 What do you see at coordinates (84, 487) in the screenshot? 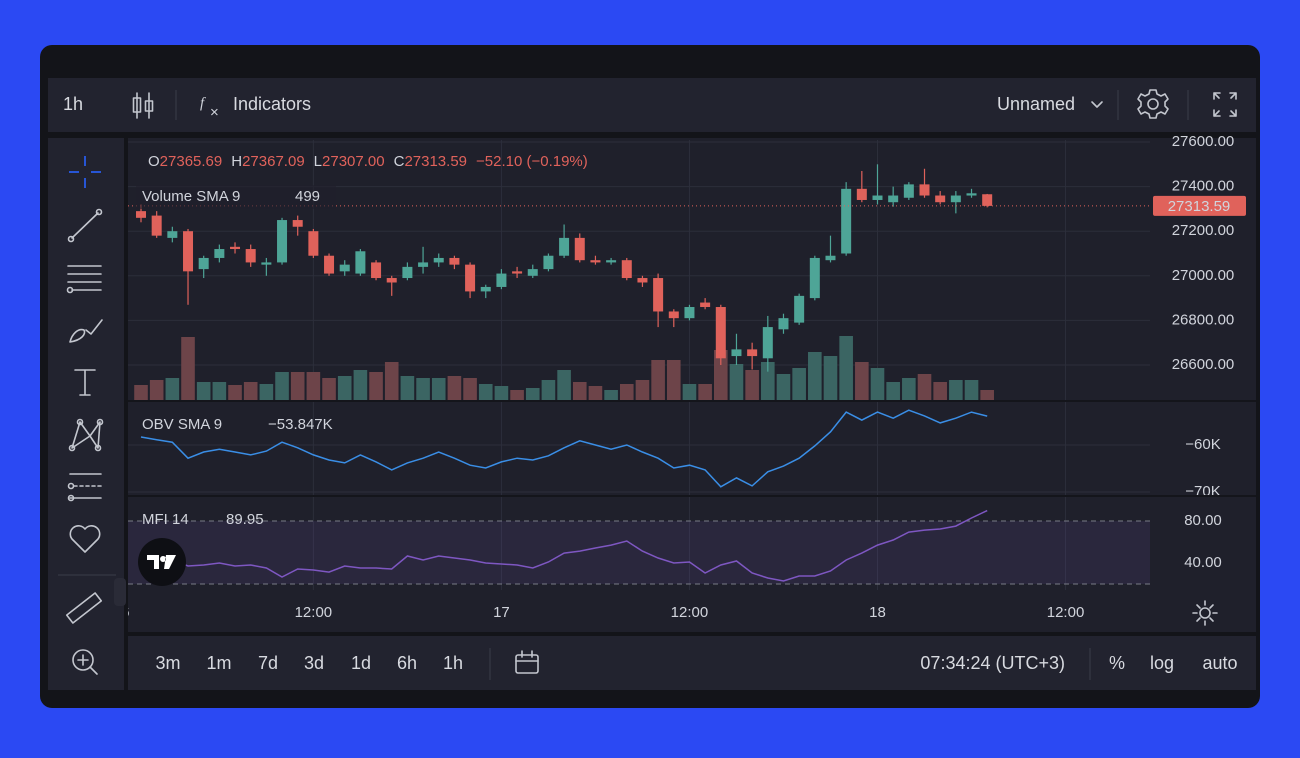
I see `prediction-tool` at bounding box center [84, 487].